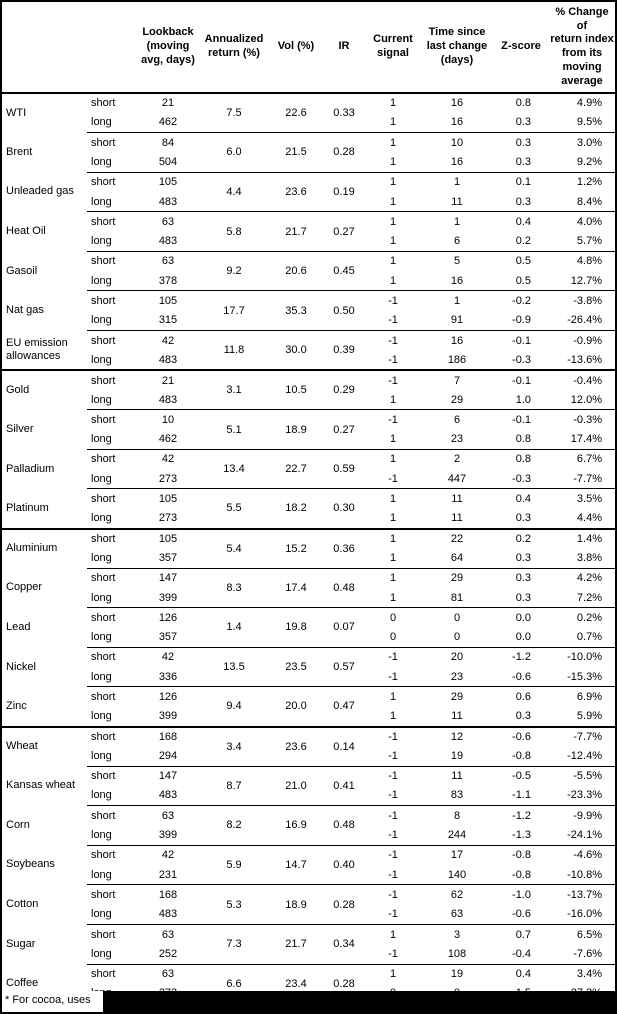 The image size is (617, 1014). What do you see at coordinates (296, 508) in the screenshot?
I see `vol-cell: 18.2` at bounding box center [296, 508].